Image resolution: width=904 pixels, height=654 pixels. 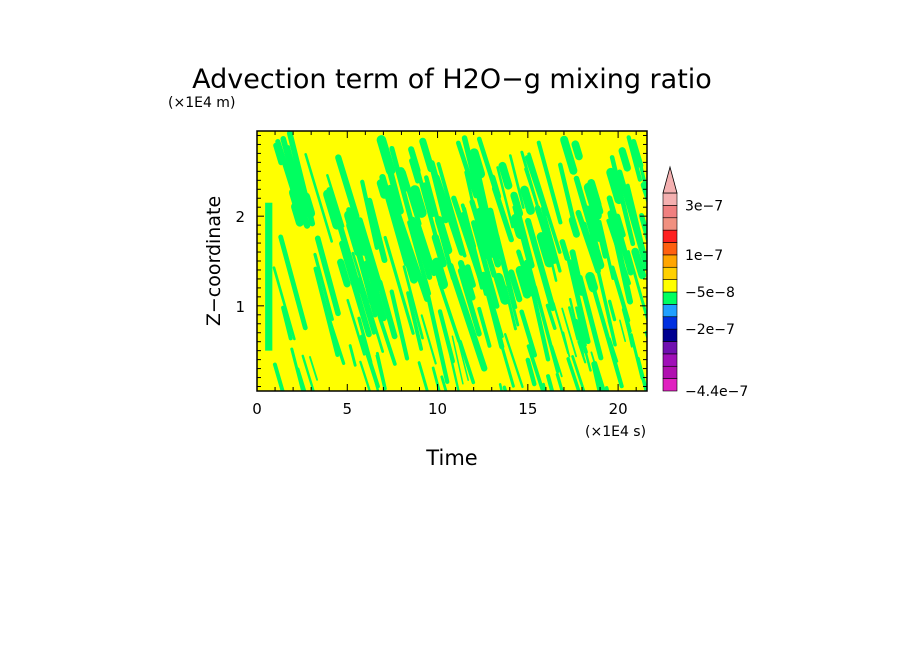 I want to click on contour-band, so click(x=269, y=276).